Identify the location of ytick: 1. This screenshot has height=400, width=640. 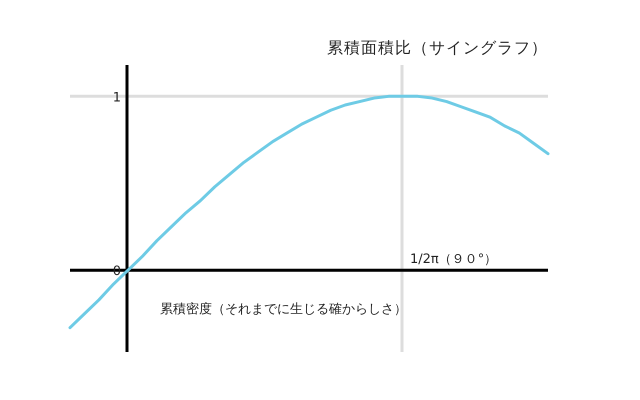
(116, 98).